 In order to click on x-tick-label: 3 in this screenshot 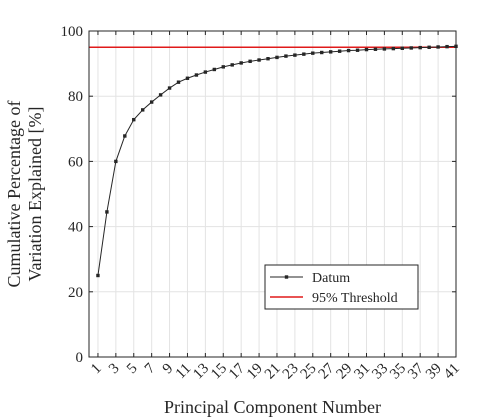, I will do `click(114, 369)`.